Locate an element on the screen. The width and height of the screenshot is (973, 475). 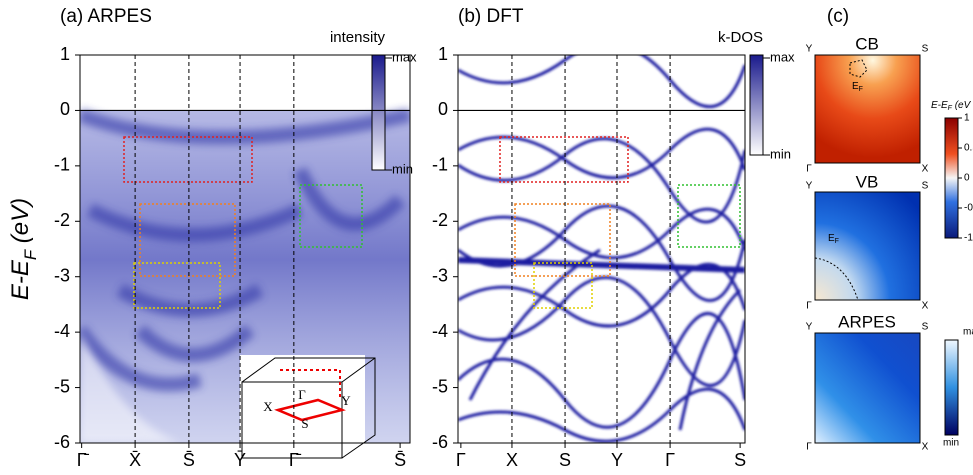
map-title: VB is located at coordinates (867, 181).